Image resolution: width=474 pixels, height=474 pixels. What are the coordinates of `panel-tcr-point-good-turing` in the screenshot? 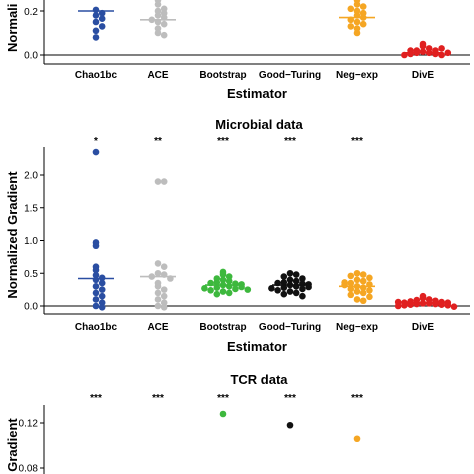 It's located at (290, 425).